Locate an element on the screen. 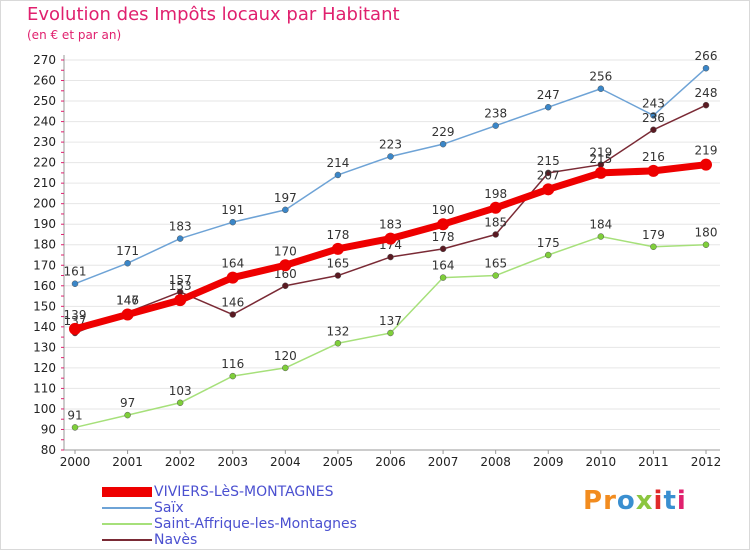  legend-item: Saïx is located at coordinates (282, 508).